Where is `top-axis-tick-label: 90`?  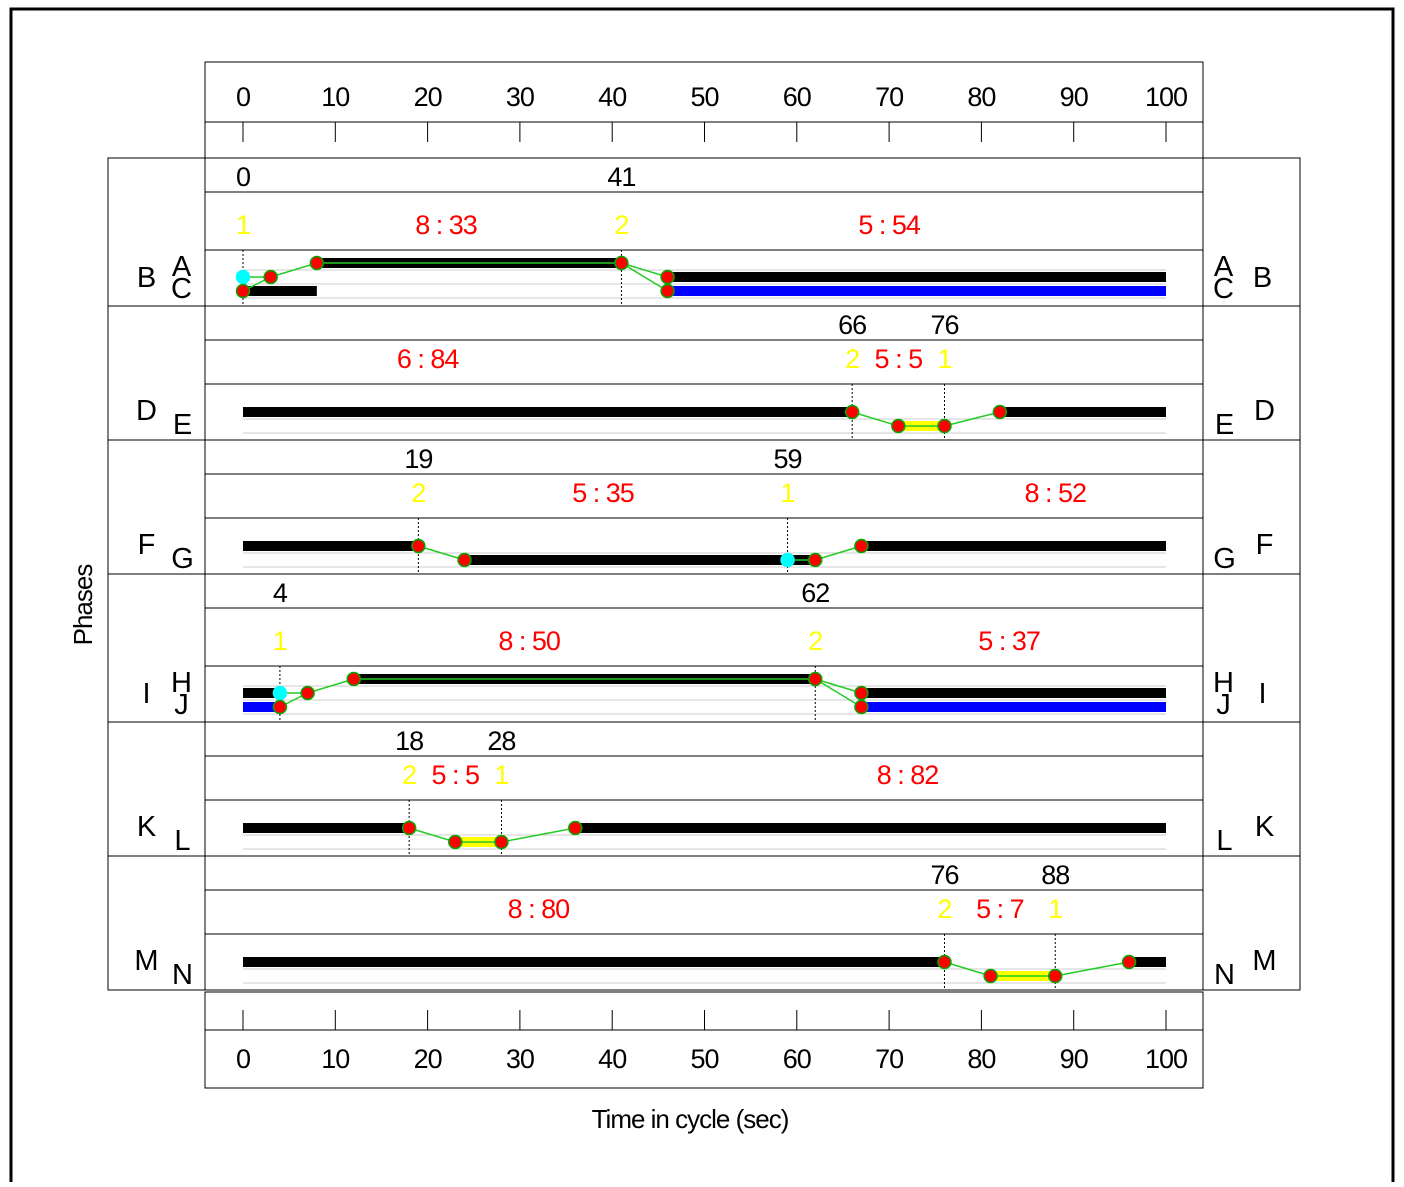
top-axis-tick-label: 90 is located at coordinates (1074, 97).